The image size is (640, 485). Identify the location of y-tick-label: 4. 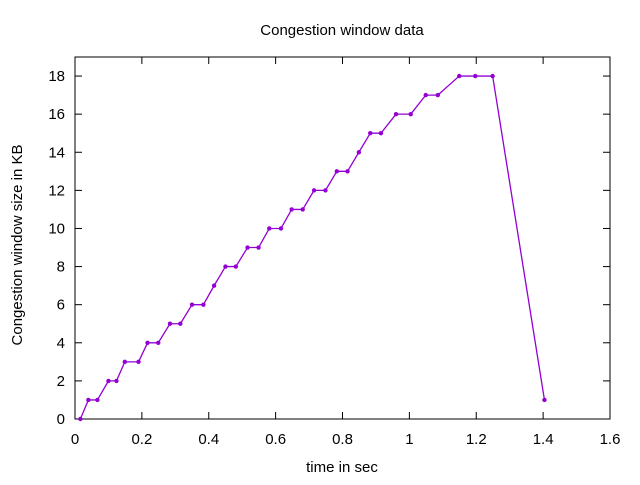
(61, 343).